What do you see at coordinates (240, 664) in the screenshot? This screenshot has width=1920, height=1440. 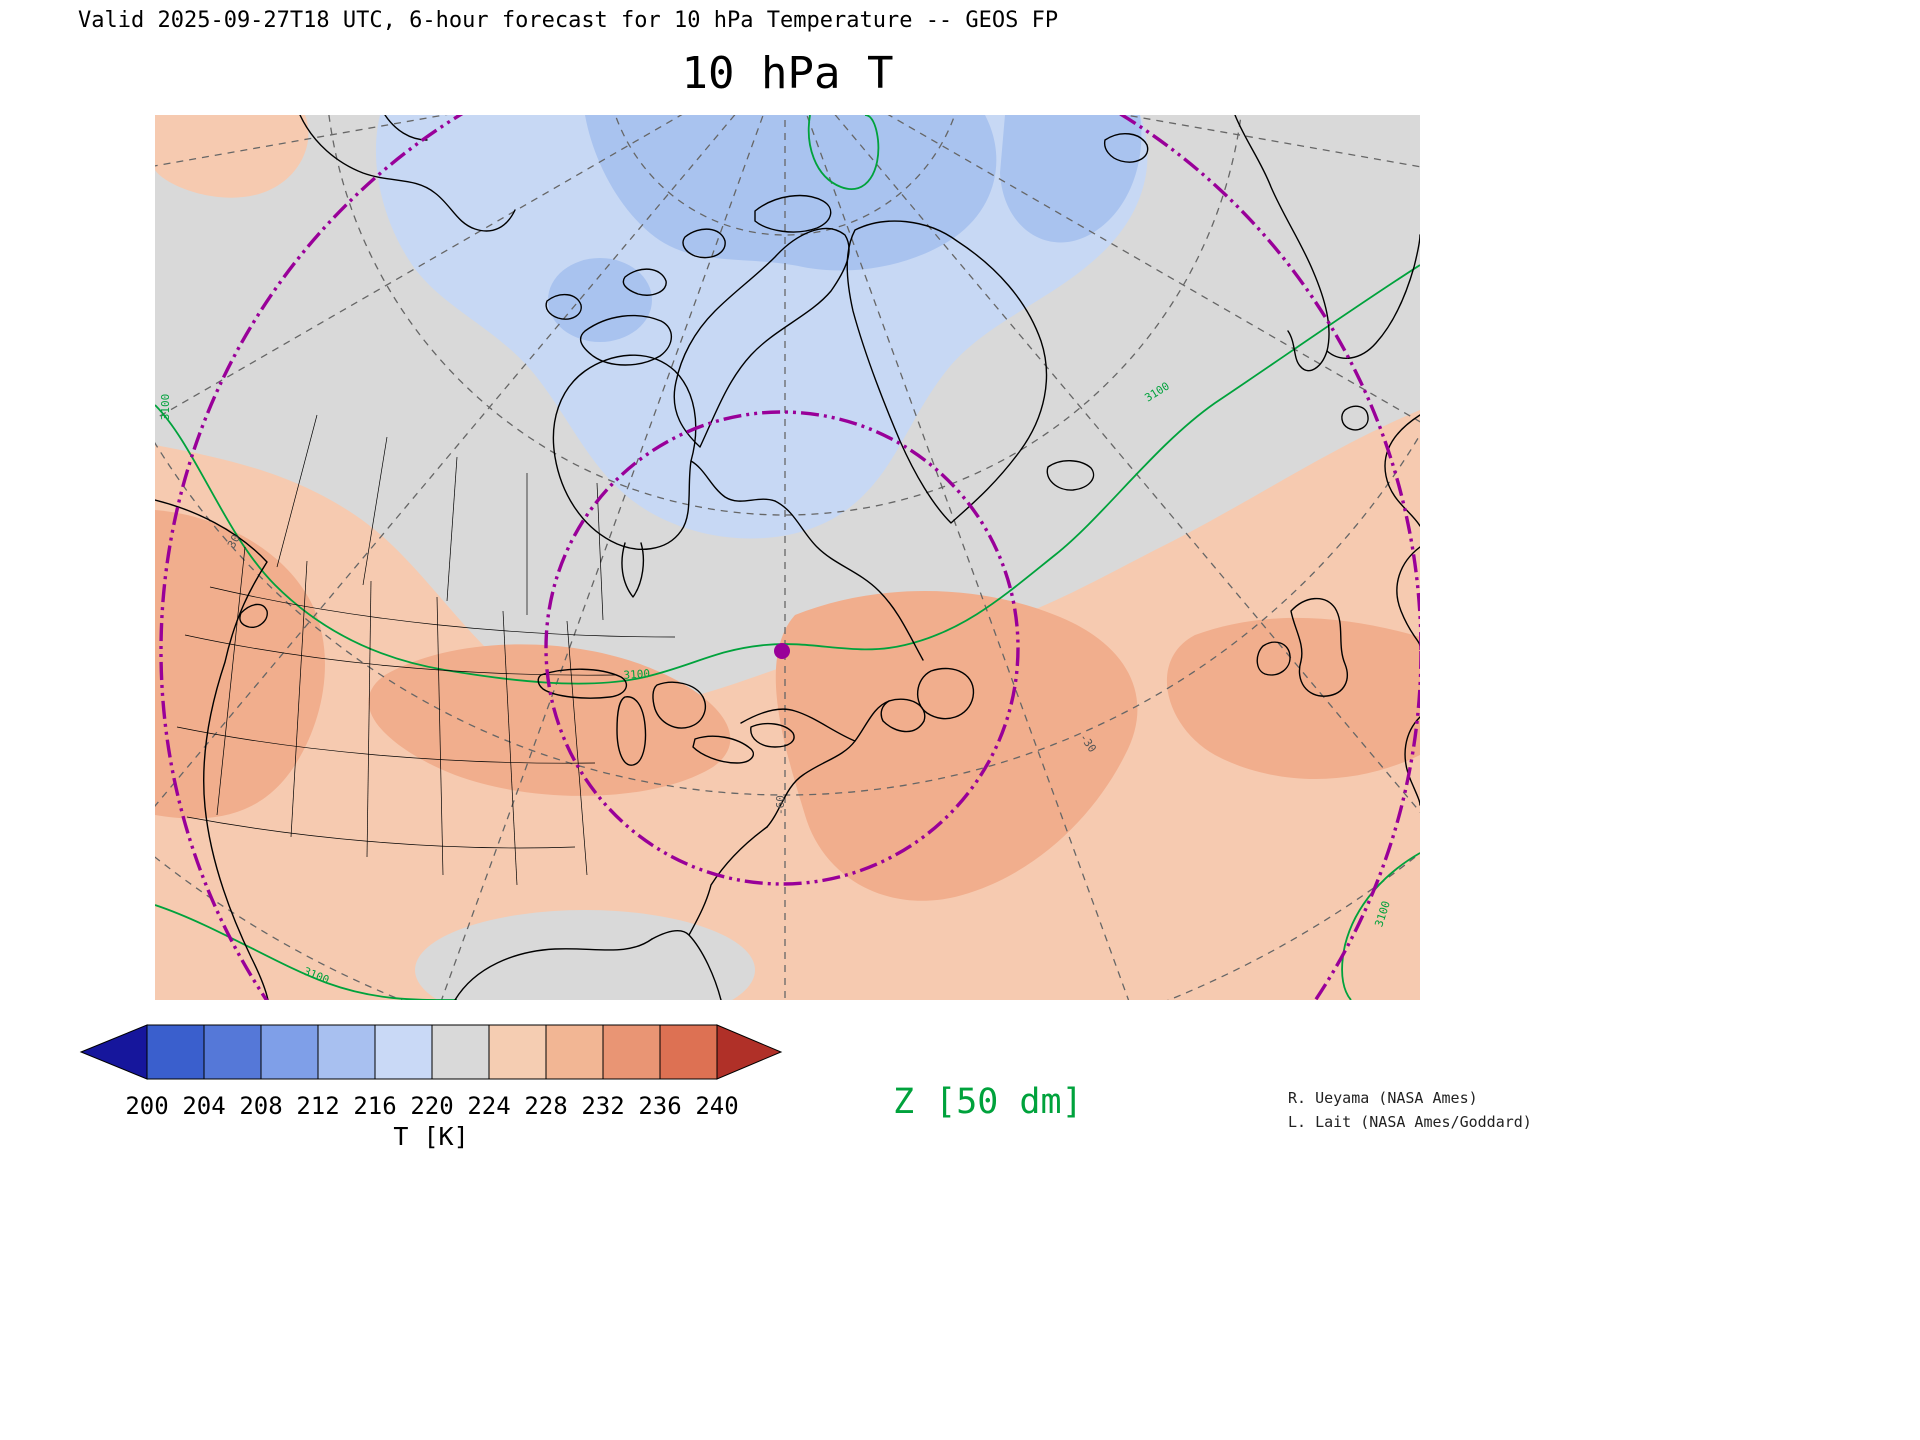 I see `warm-core-west` at bounding box center [240, 664].